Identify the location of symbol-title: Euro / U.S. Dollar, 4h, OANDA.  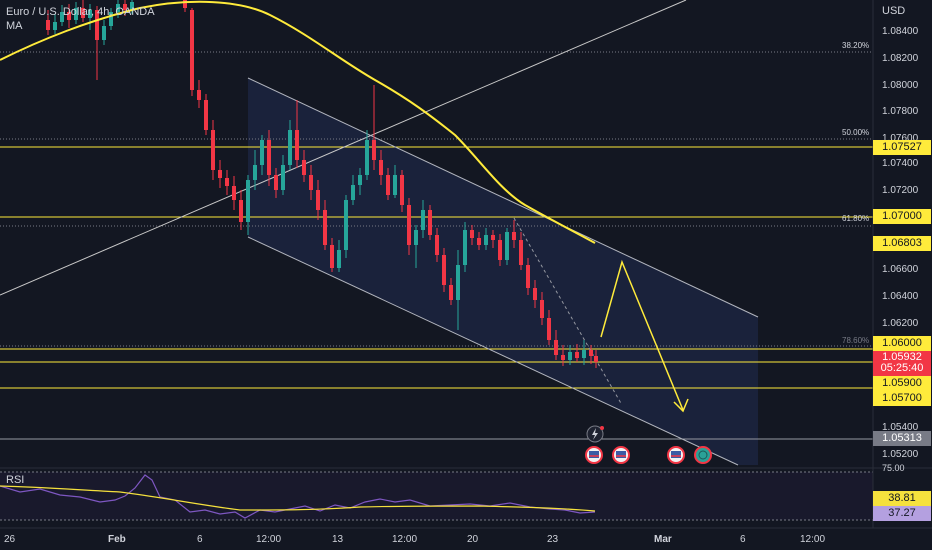
(80, 12).